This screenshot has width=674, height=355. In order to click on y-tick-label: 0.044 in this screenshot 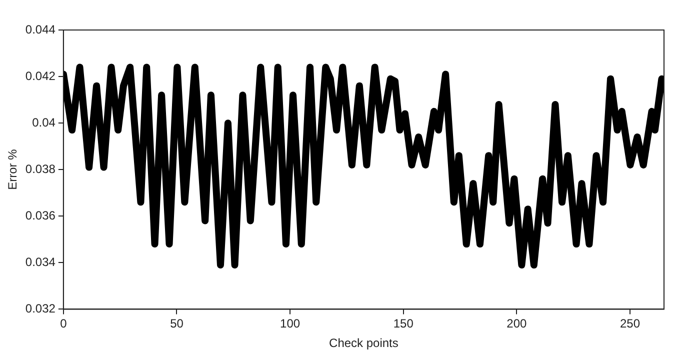, I will do `click(40, 29)`.